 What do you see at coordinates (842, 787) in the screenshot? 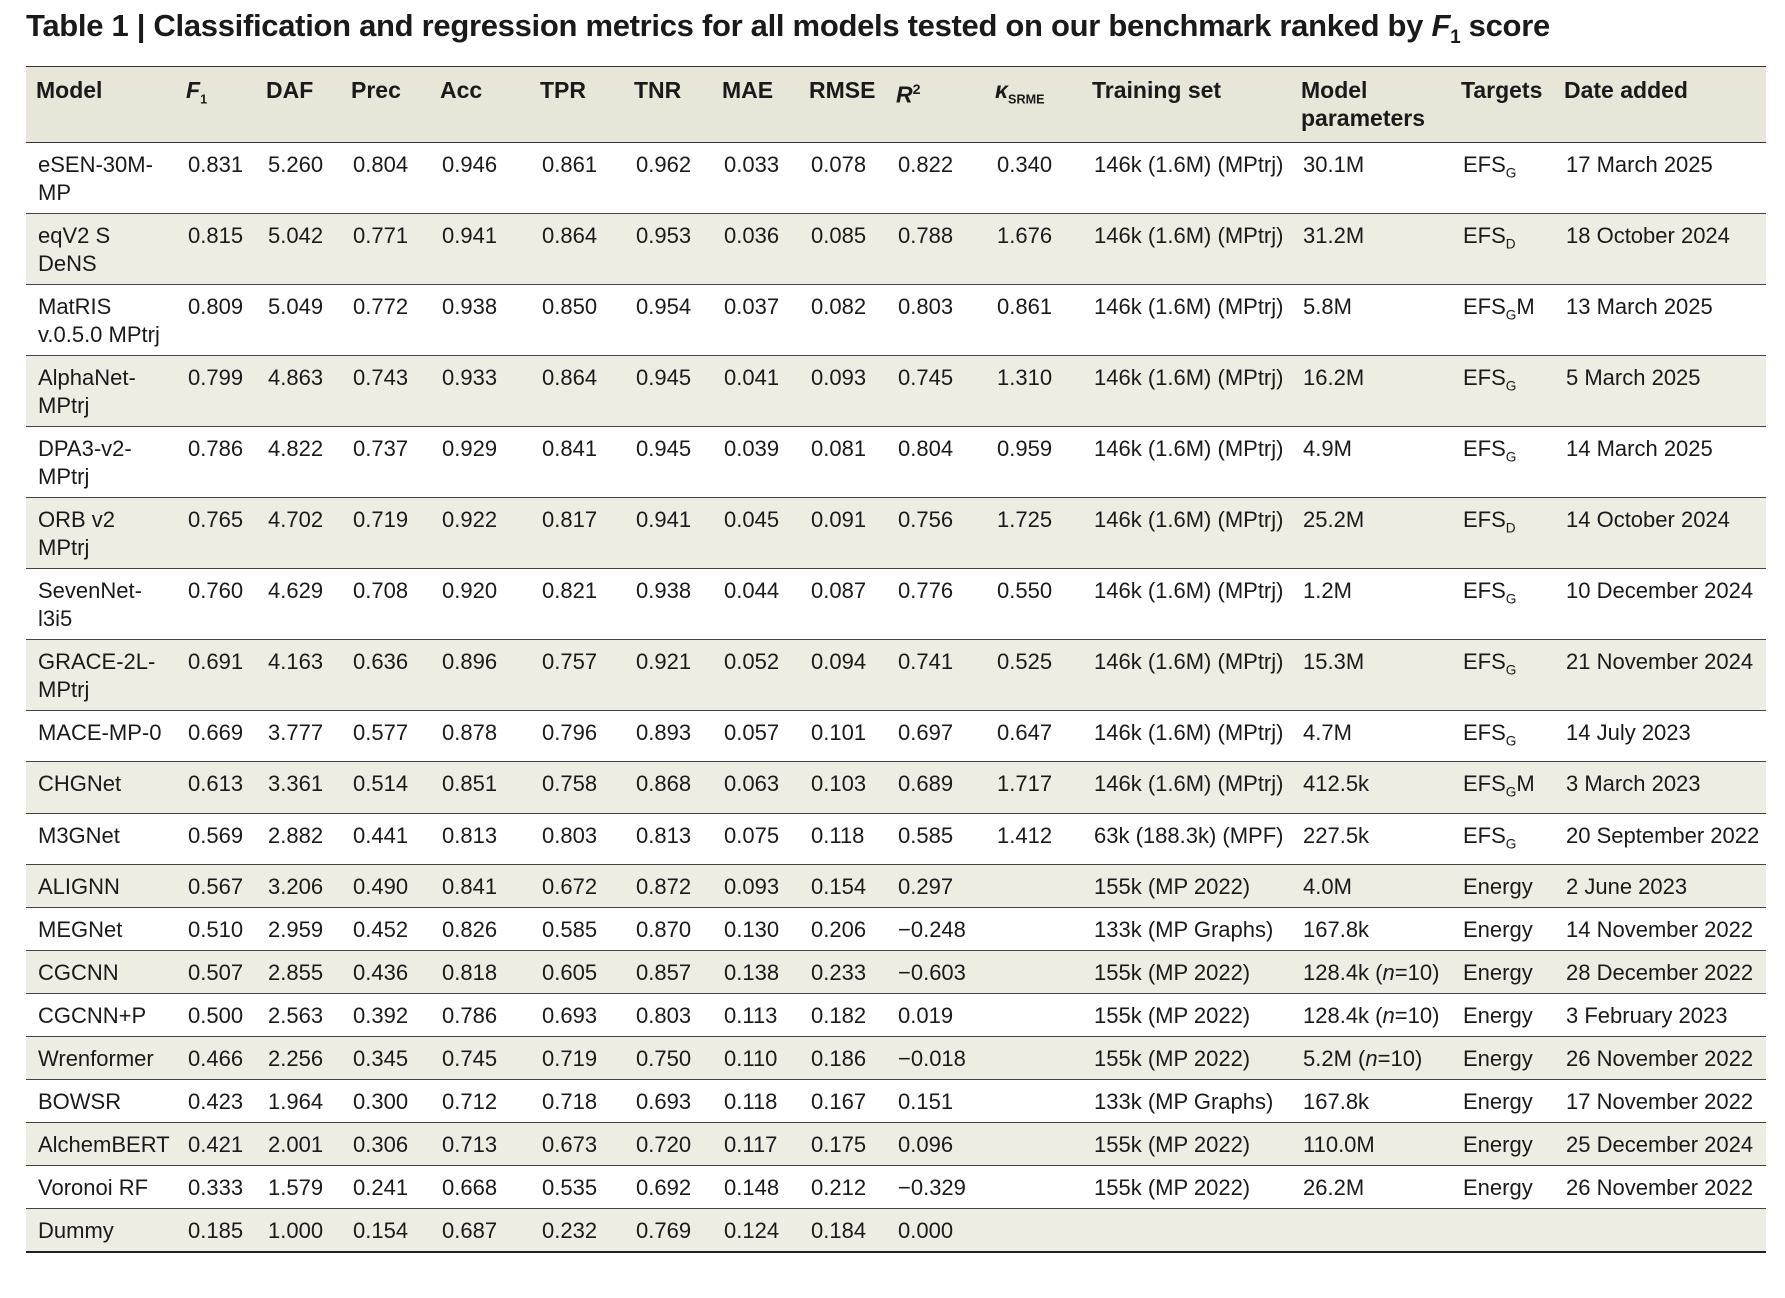
I see `rmse-cell: 0.103` at bounding box center [842, 787].